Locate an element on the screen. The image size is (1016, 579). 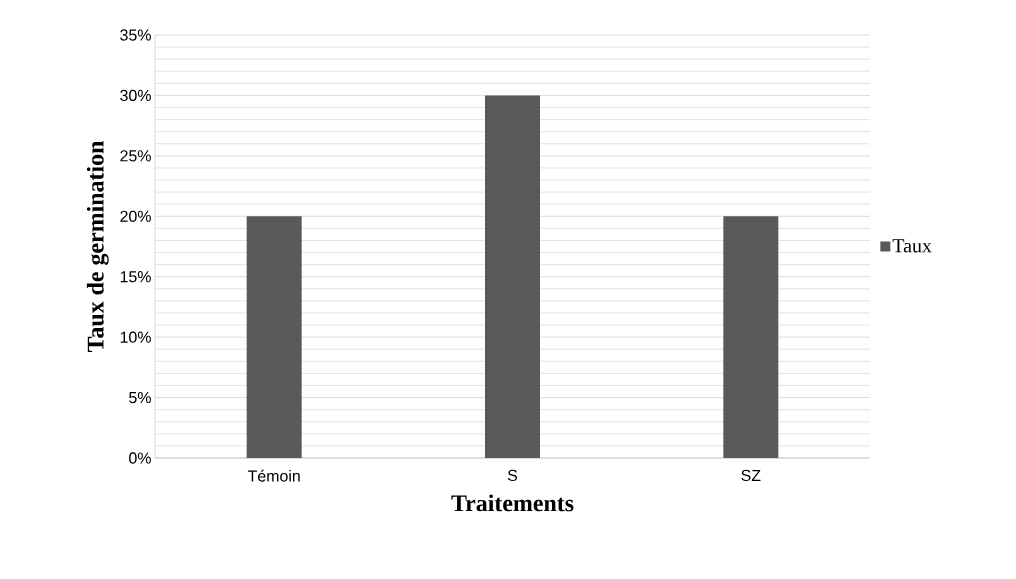
y-tick-label: 25% is located at coordinates (135, 156).